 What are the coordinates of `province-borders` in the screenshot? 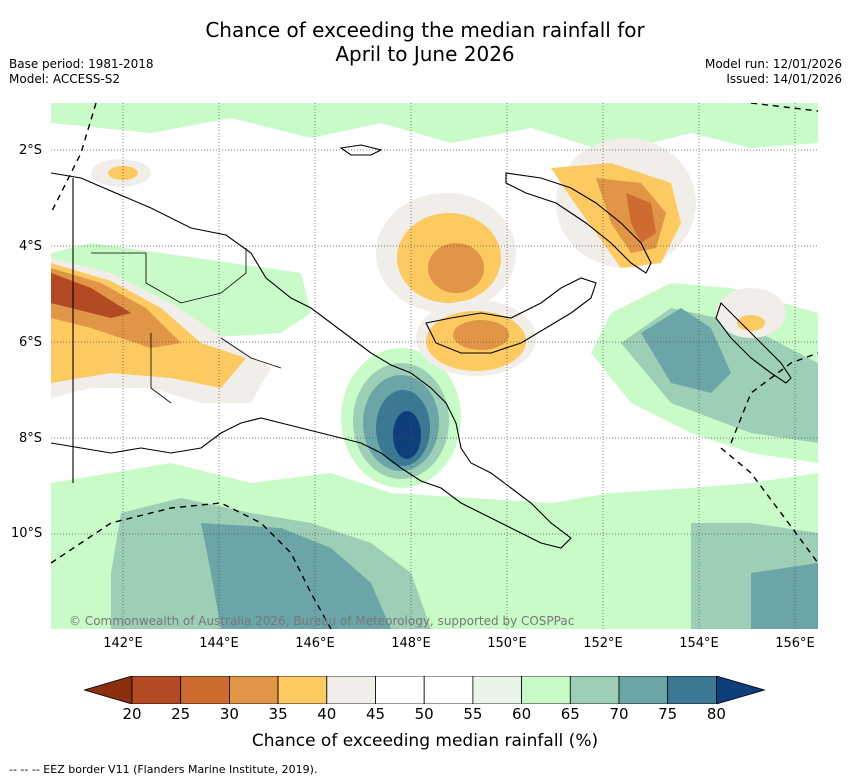 It's located at (186, 326).